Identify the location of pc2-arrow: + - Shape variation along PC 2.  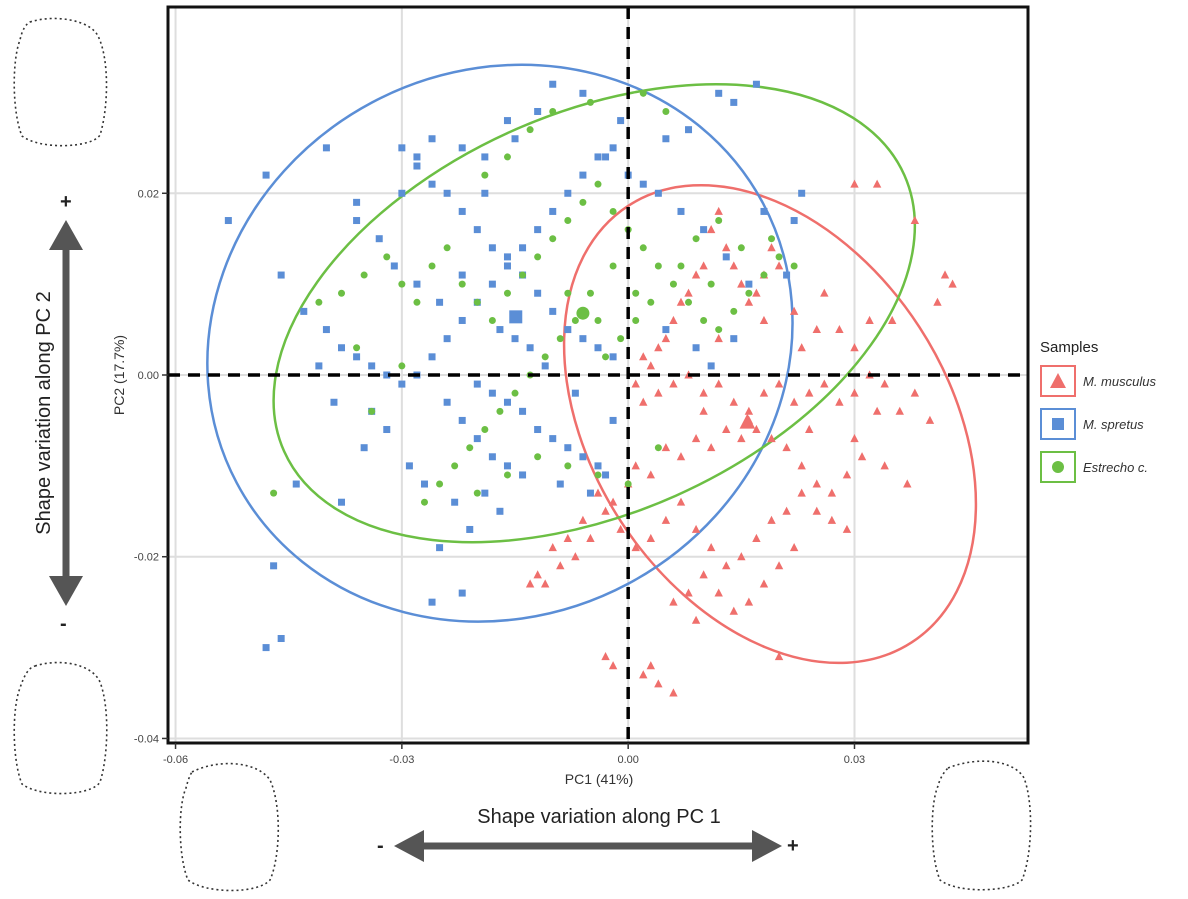
(58, 413).